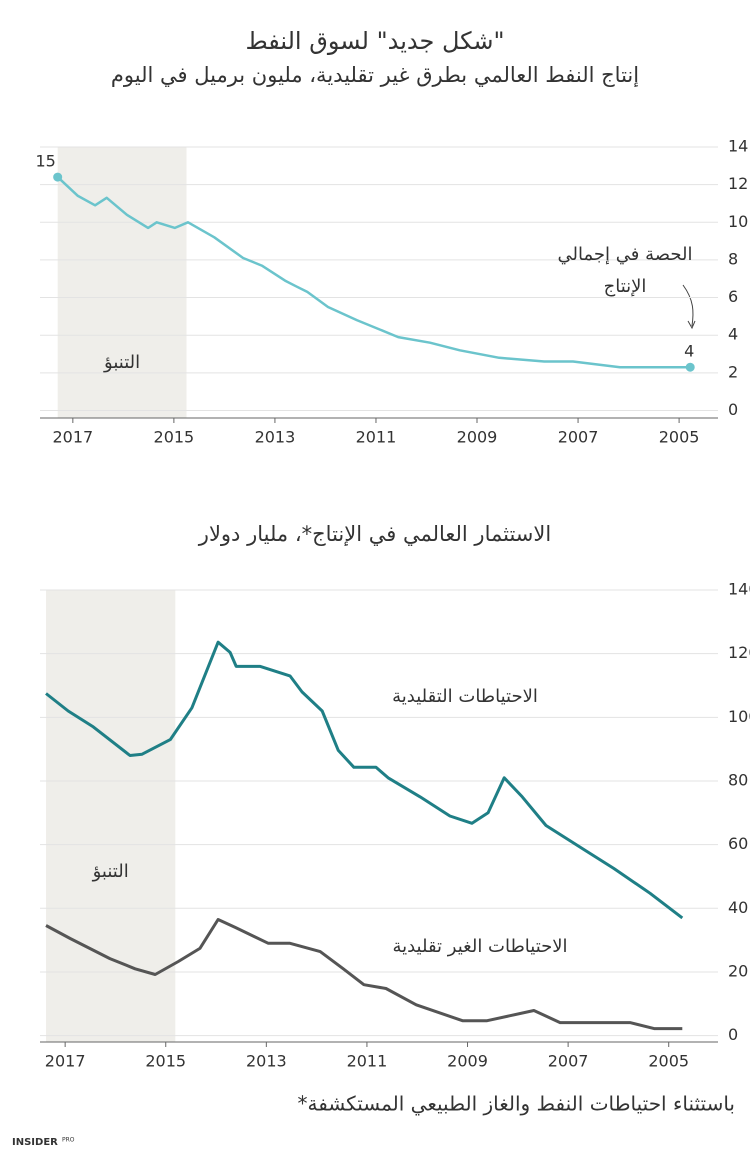 Image resolution: width=750 pixels, height=1160 pixels. What do you see at coordinates (689, 351) in the screenshot?
I see `share-label: 4` at bounding box center [689, 351].